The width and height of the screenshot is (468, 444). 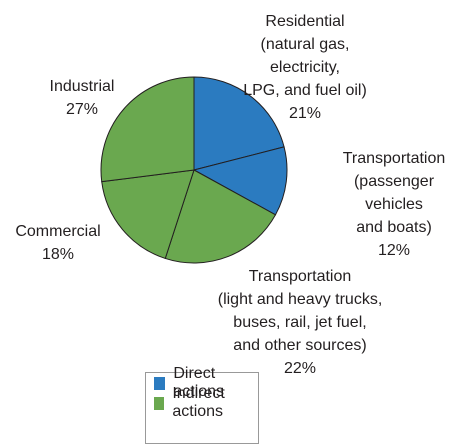 What do you see at coordinates (82, 98) in the screenshot?
I see `slice-label: Industrial 27%` at bounding box center [82, 98].